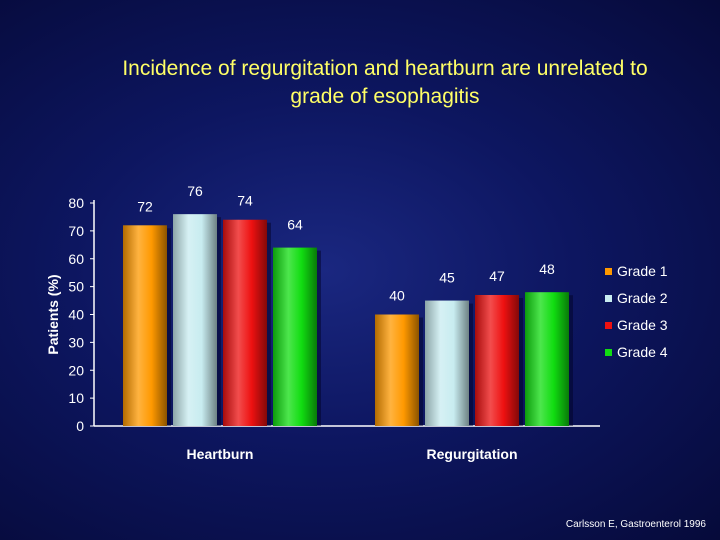 The image size is (720, 540). I want to click on bar-value-label: 40, so click(397, 296).